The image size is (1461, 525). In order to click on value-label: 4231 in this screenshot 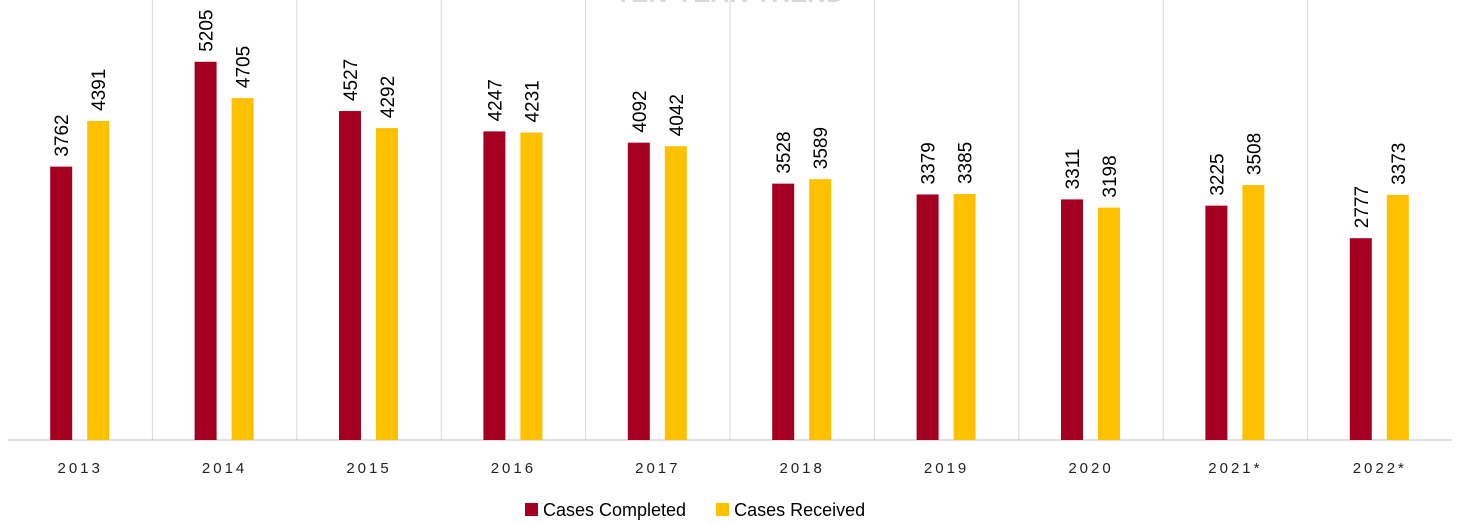, I will do `click(532, 101)`.